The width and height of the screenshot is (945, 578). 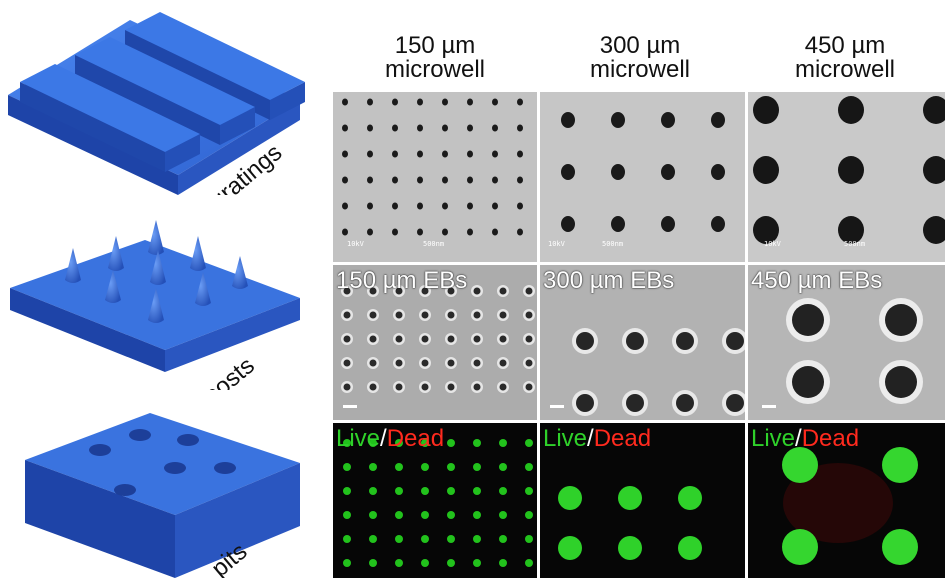 I want to click on gratings-schematic: gratings, so click(x=156, y=103).